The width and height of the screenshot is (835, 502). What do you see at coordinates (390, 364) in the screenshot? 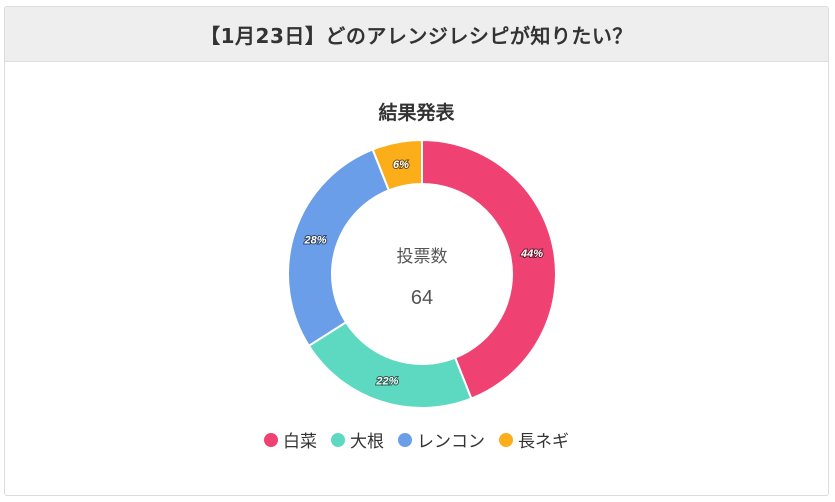
I see `slice-daikon` at bounding box center [390, 364].